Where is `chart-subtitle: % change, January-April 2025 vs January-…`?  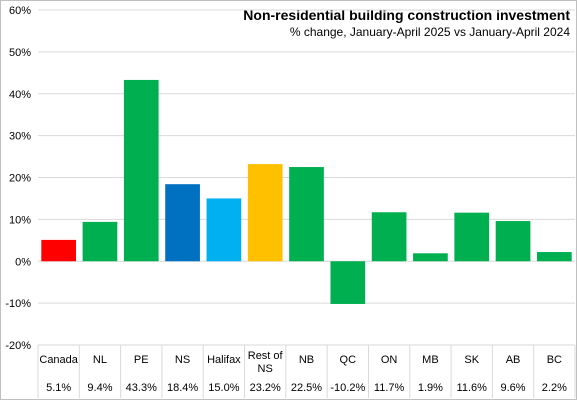
chart-subtitle: % change, January-April 2025 vs January-… is located at coordinates (429, 32).